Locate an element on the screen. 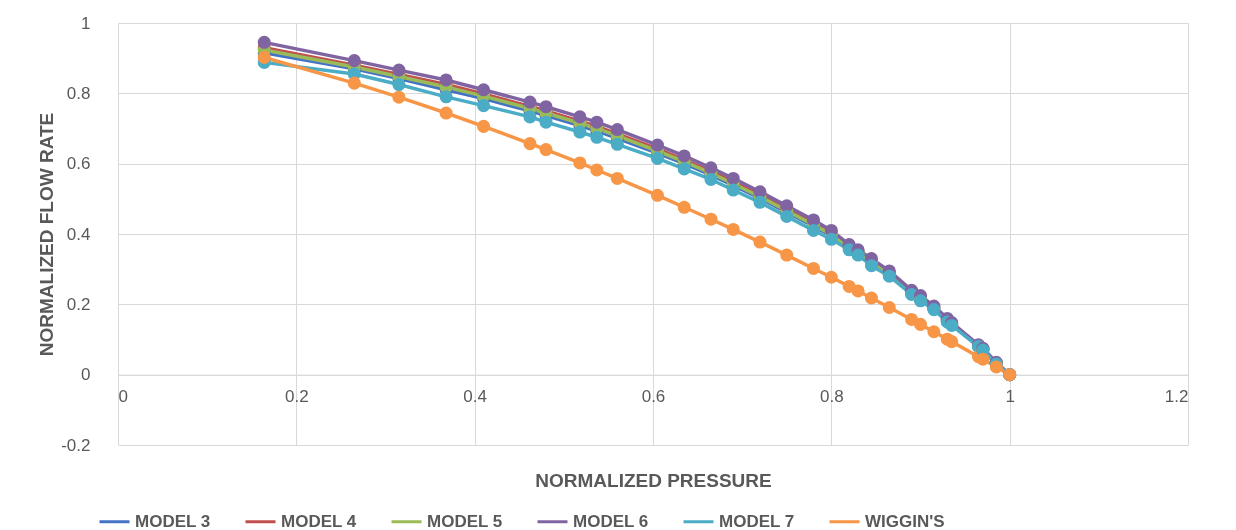 Image resolution: width=1236 pixels, height=530 pixels. y-tick-label: 0.4 is located at coordinates (78, 234).